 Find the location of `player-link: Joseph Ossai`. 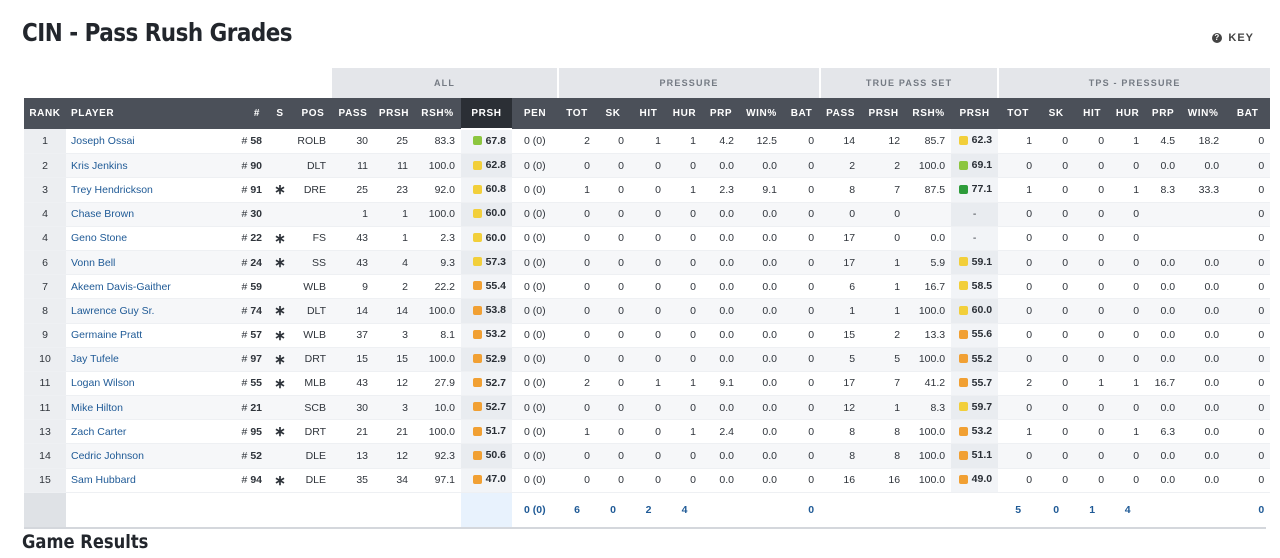

player-link: Joseph Ossai is located at coordinates (150, 142).